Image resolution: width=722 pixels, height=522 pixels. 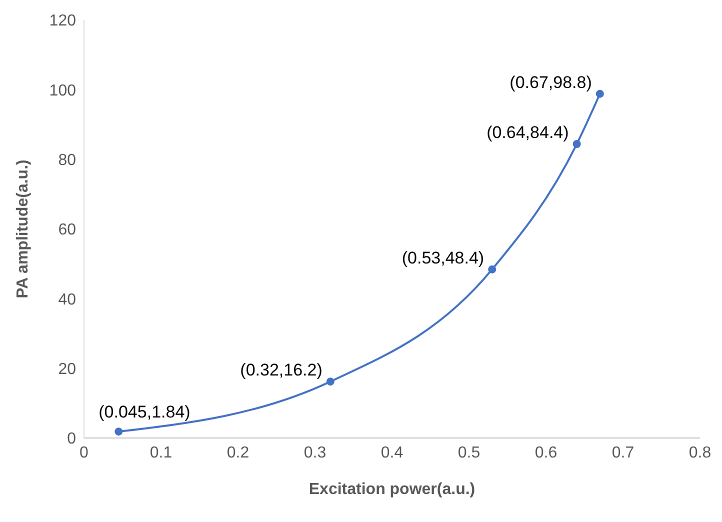 I want to click on y-tick-label: 80, so click(x=67, y=161).